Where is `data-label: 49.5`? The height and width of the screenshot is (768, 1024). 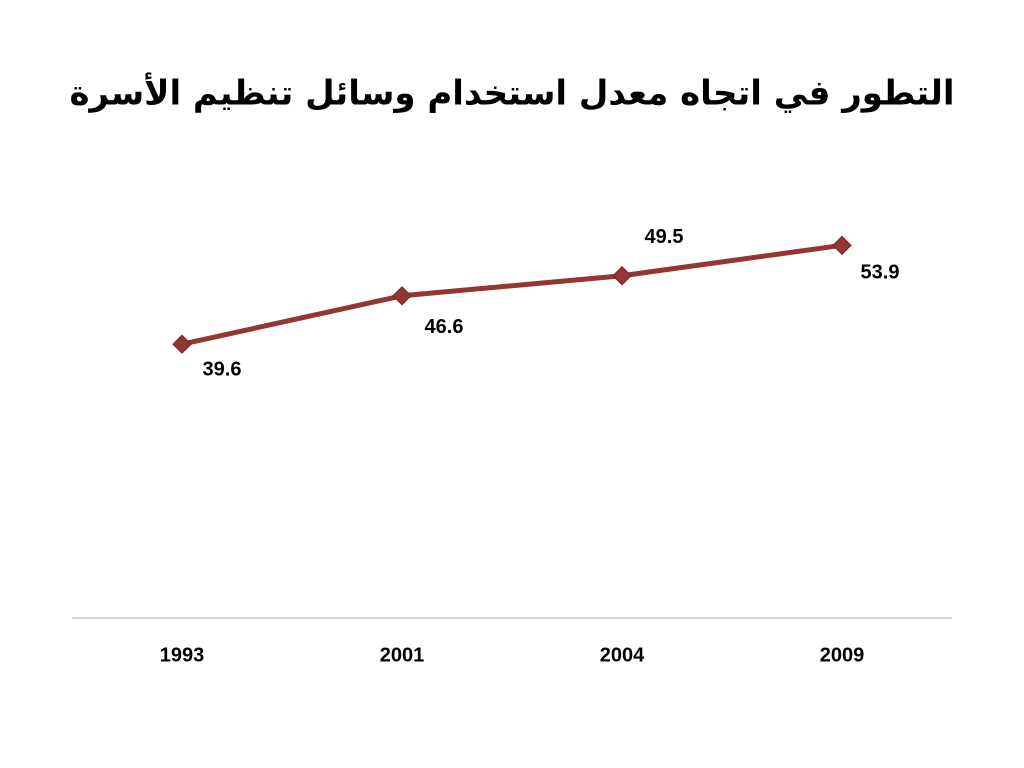
data-label: 49.5 is located at coordinates (664, 237).